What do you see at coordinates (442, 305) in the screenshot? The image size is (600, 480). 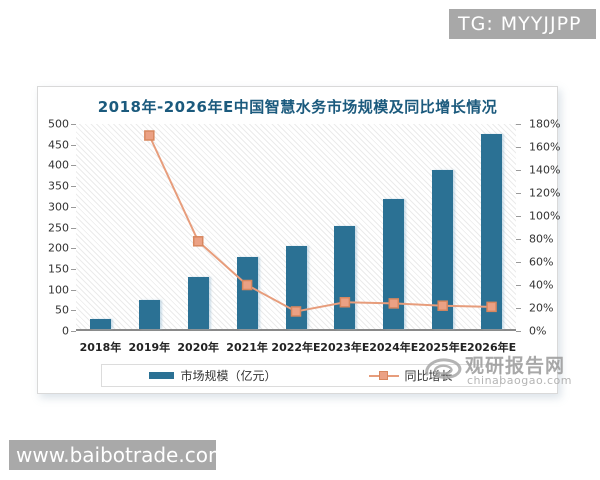 I see `line-marker-2025年E` at bounding box center [442, 305].